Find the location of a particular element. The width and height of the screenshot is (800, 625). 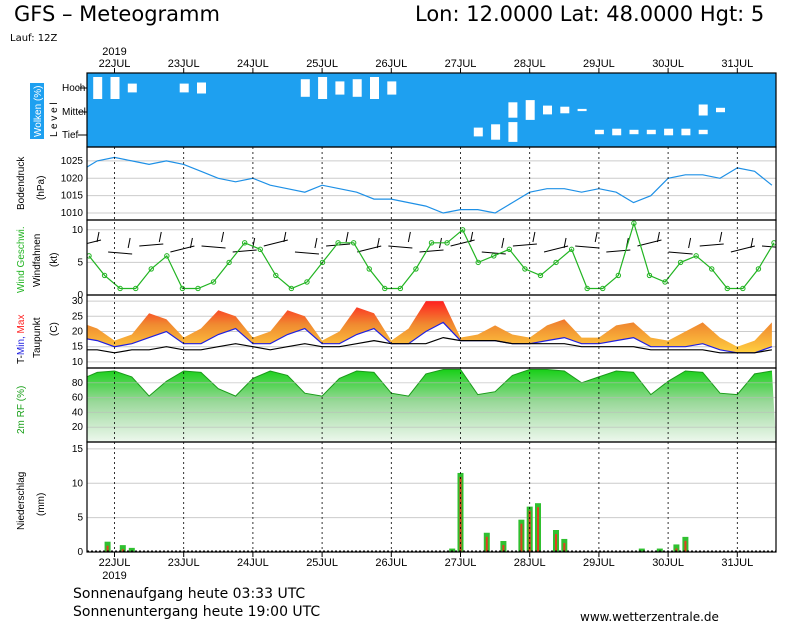

precip-ylabel: Niederschlag is located at coordinates (21, 501).